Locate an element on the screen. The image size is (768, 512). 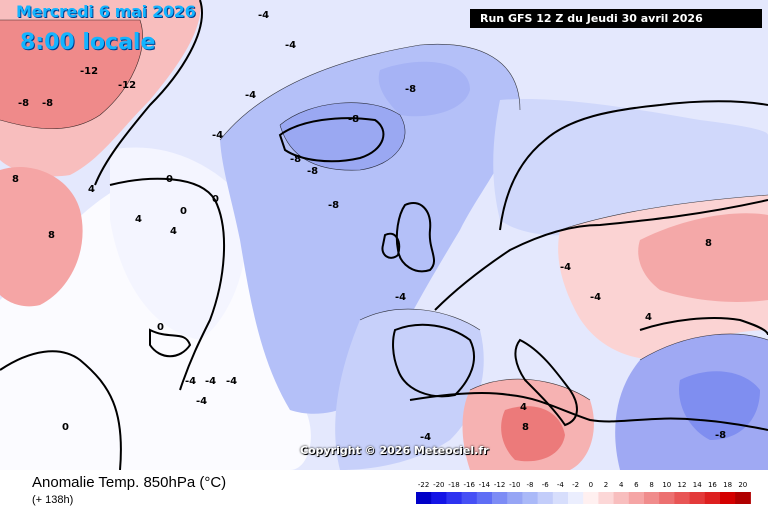
anomaly-zone-warm-baffin is located at coordinates (41, 236).